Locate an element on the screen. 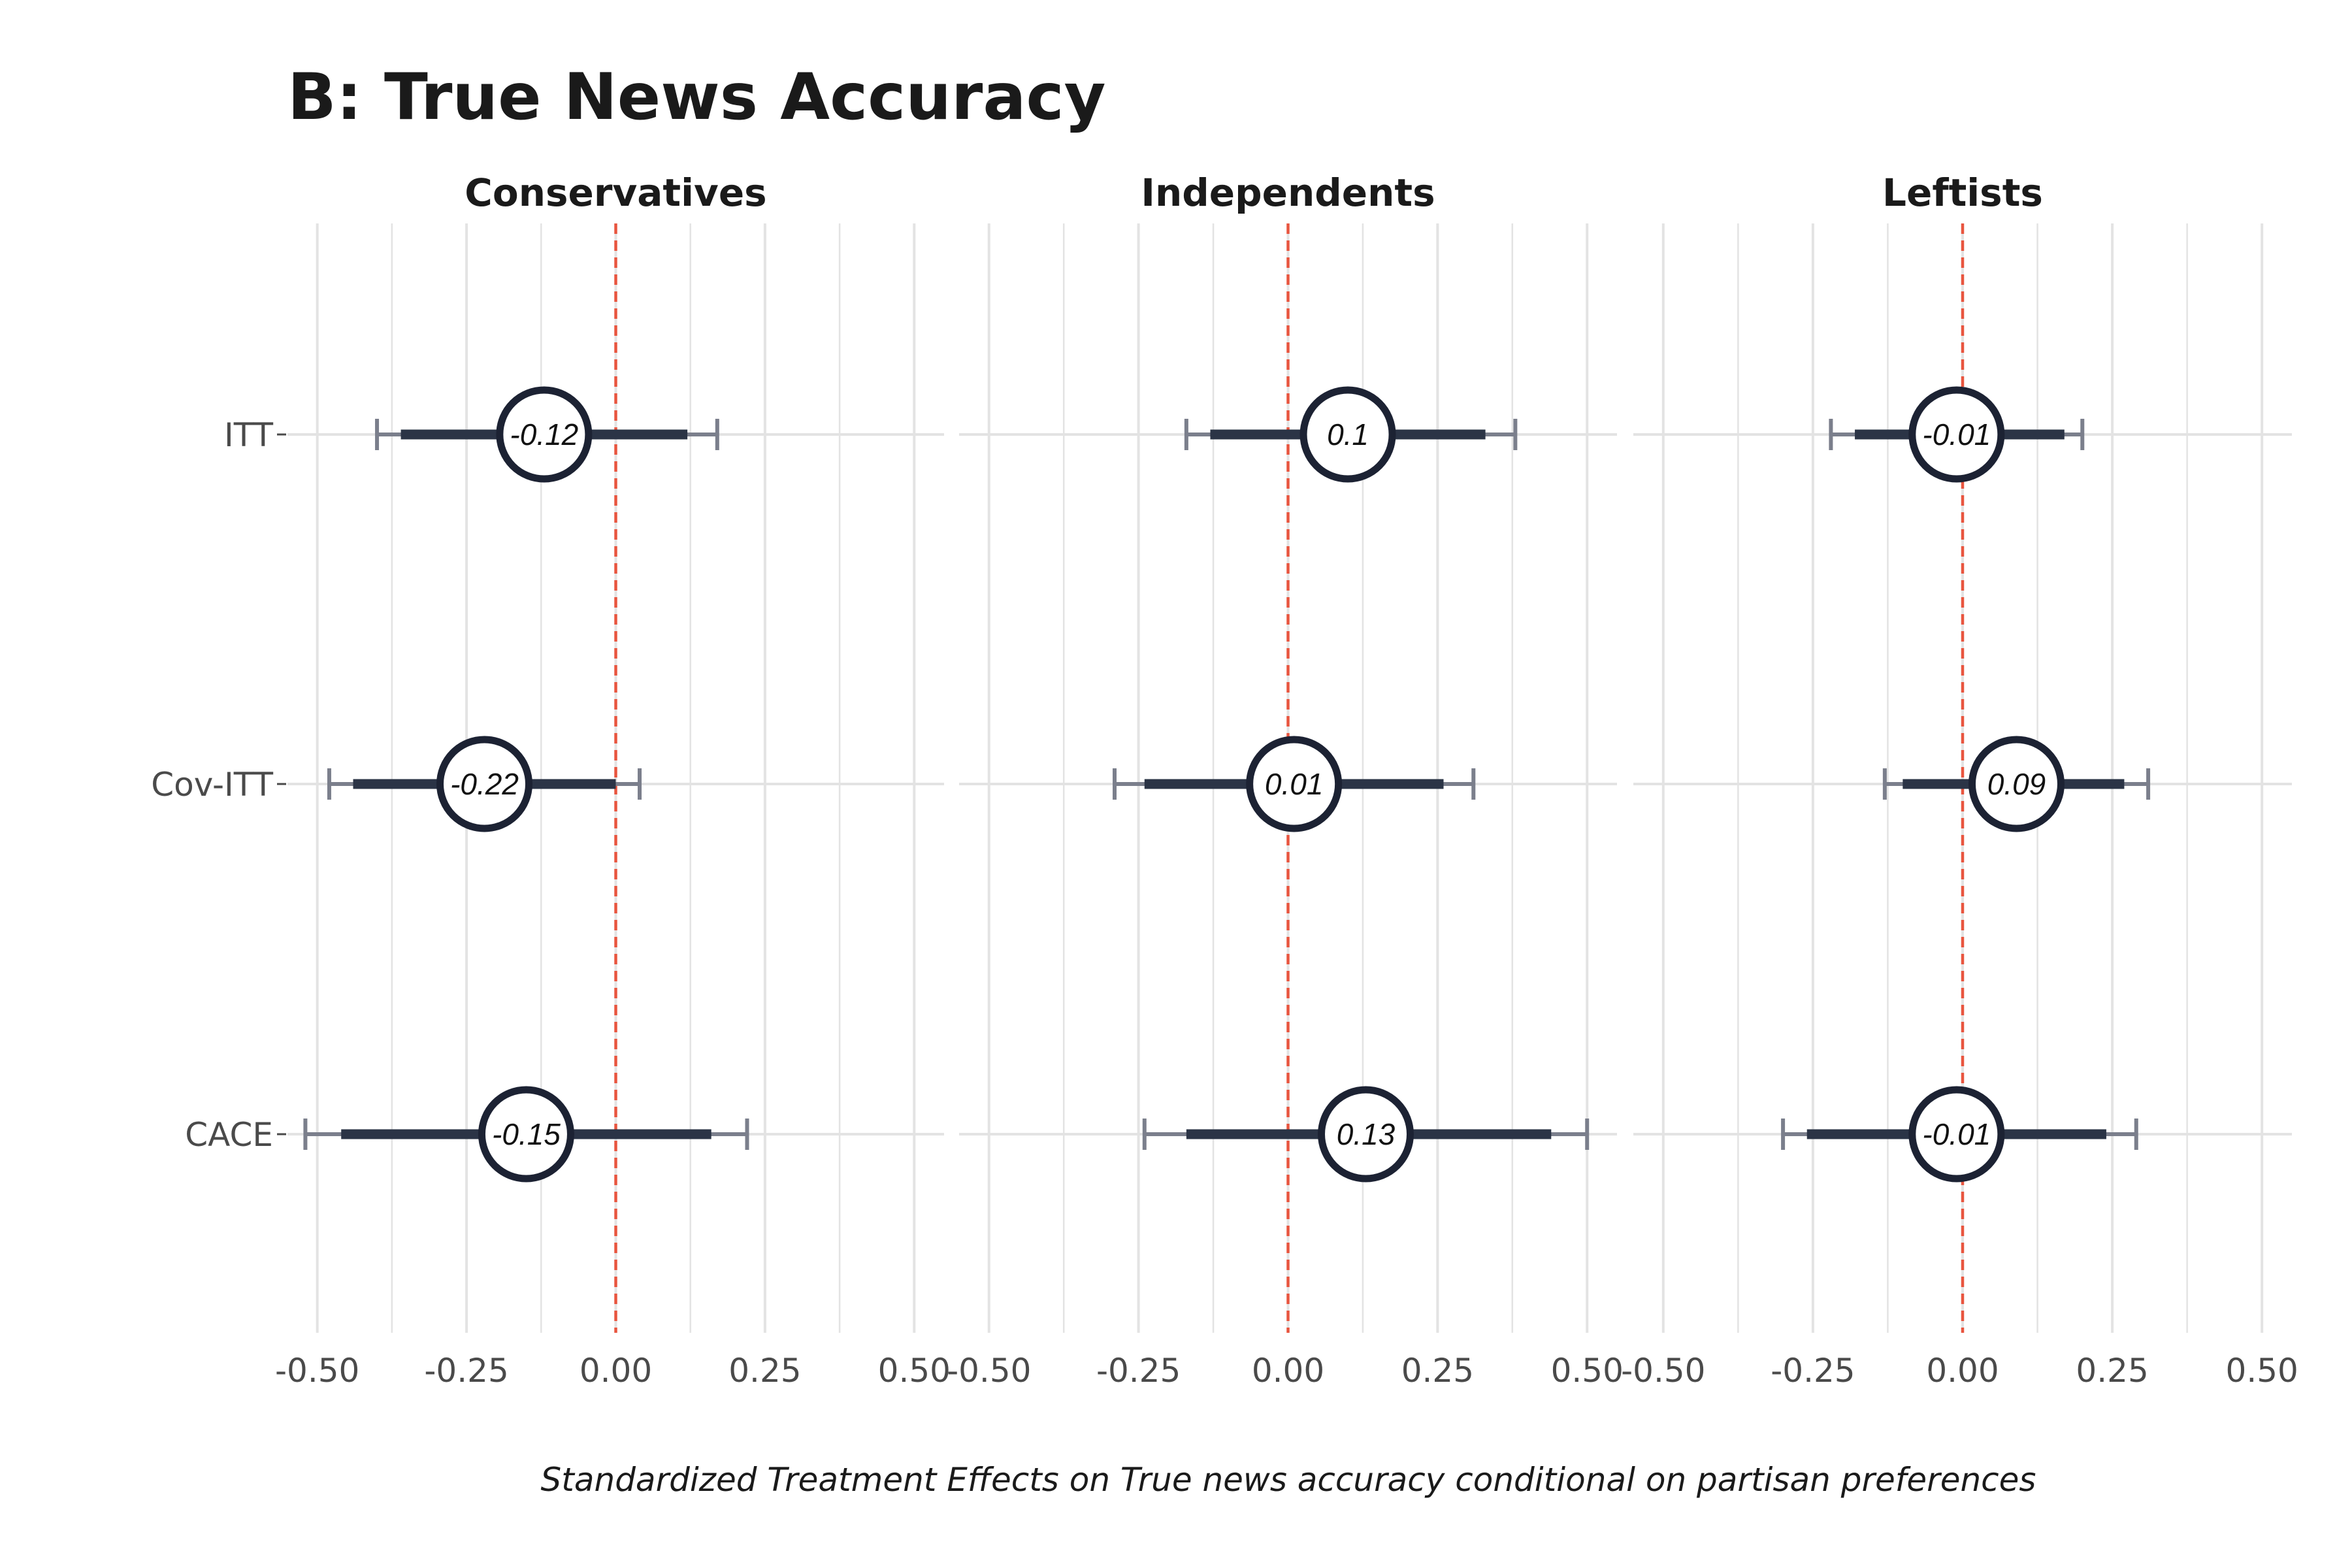 The width and height of the screenshot is (2352, 1568). facet-title: Independents is located at coordinates (1288, 193).